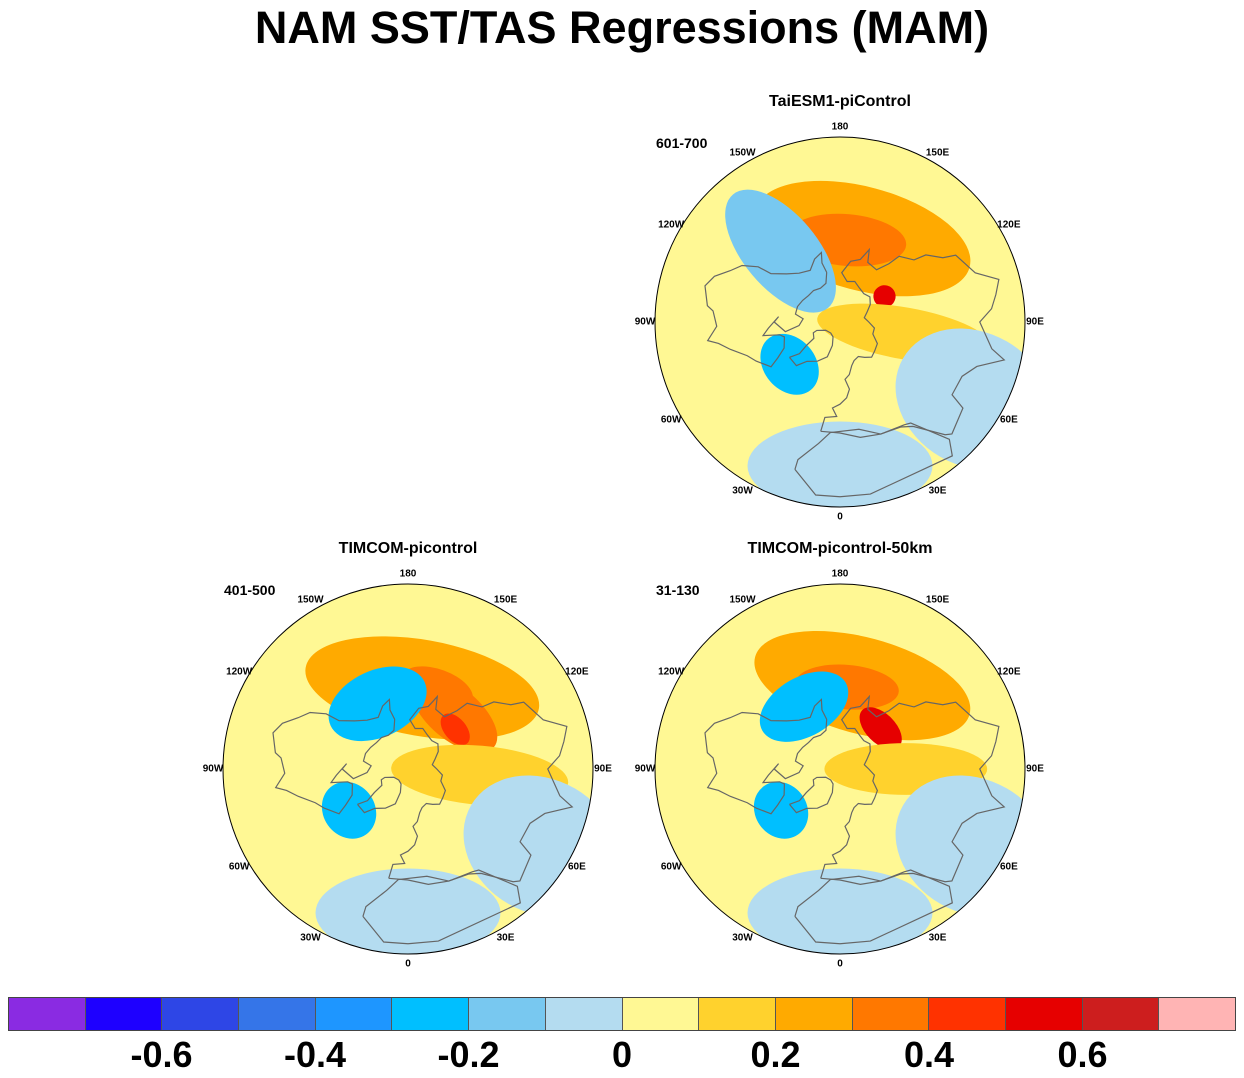 The height and width of the screenshot is (1078, 1244). I want to click on period-label: 401-500, so click(250, 590).